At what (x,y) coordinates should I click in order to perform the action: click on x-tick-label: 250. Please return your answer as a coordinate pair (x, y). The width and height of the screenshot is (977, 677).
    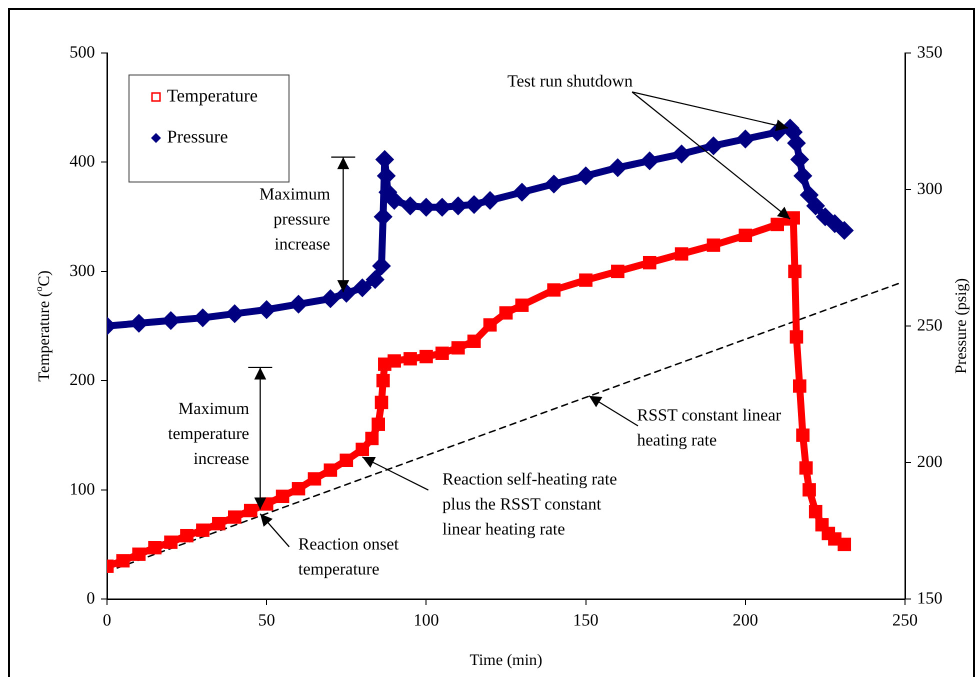
    Looking at the image, I should click on (905, 620).